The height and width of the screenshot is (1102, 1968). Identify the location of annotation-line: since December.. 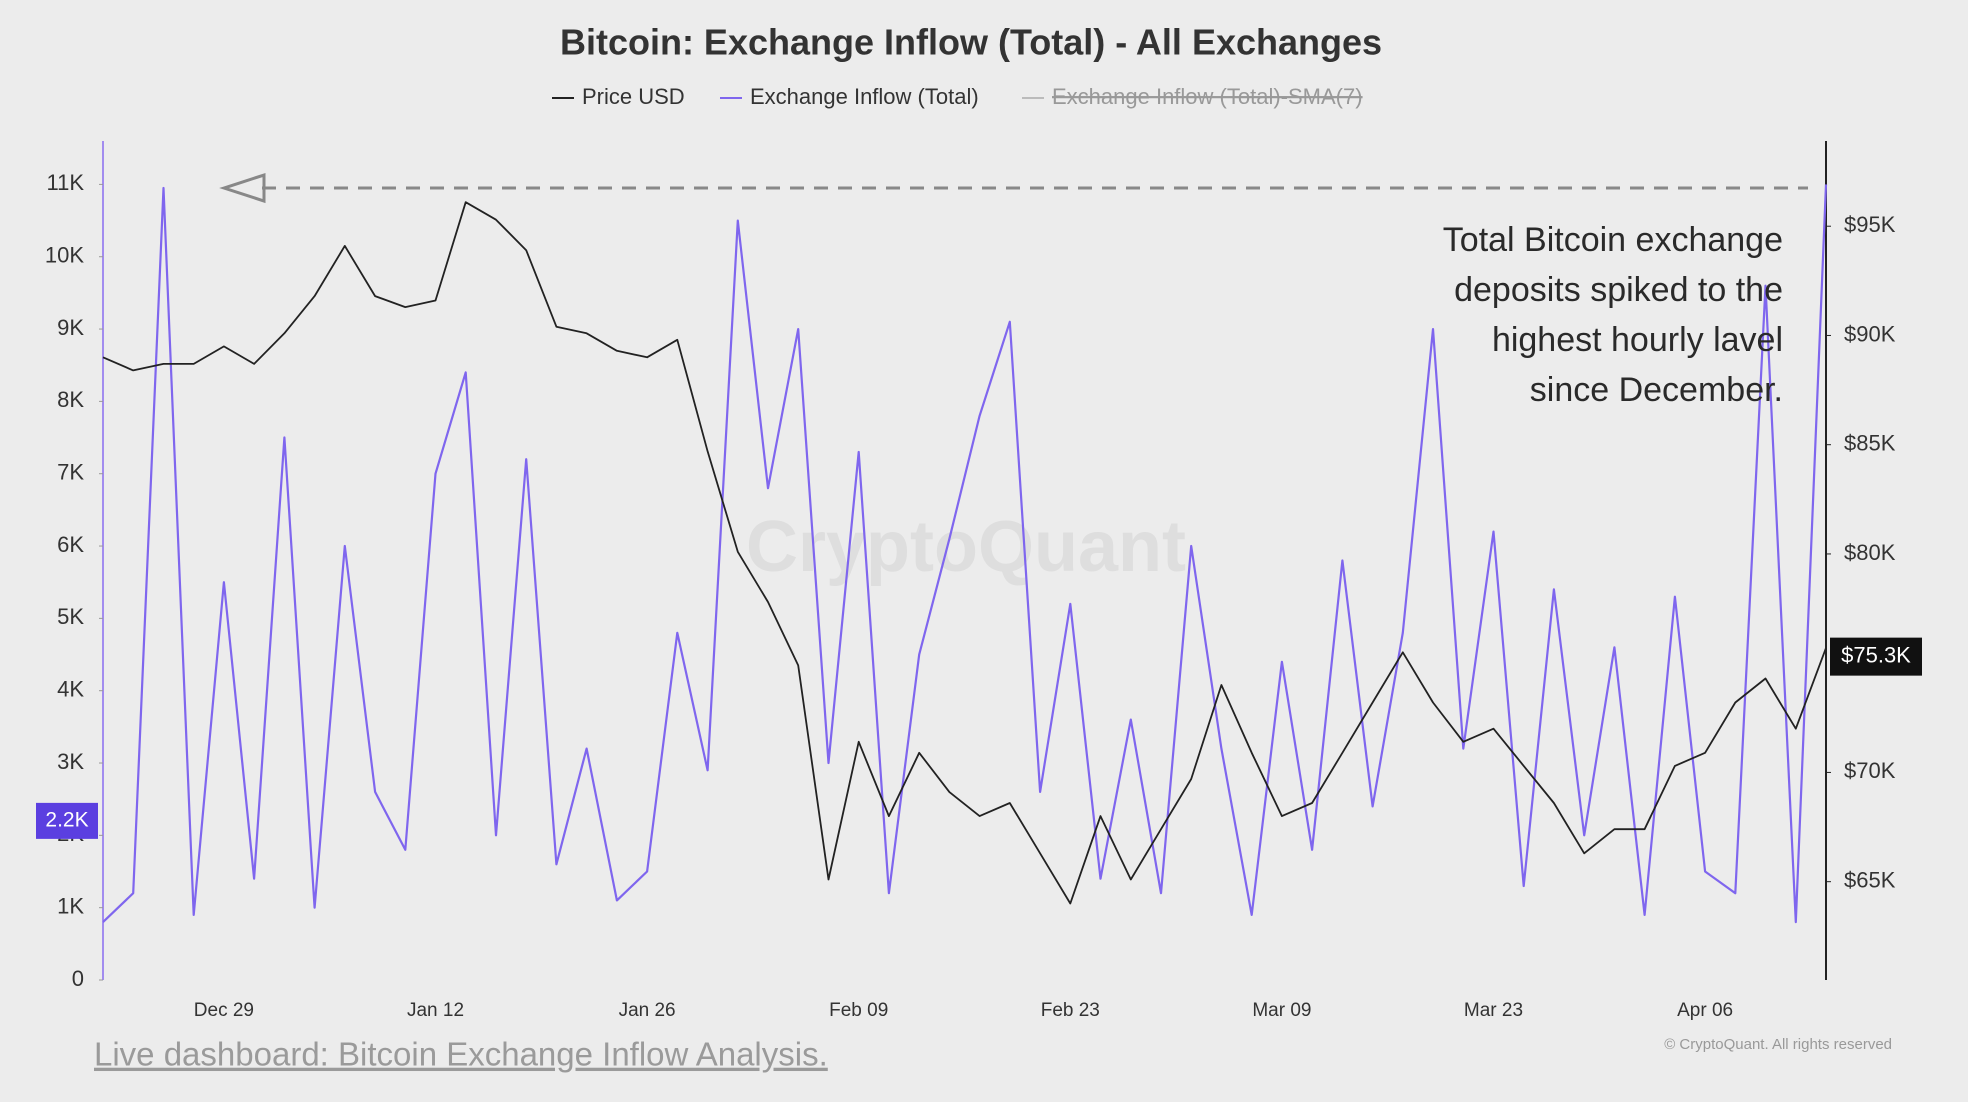
(1656, 390).